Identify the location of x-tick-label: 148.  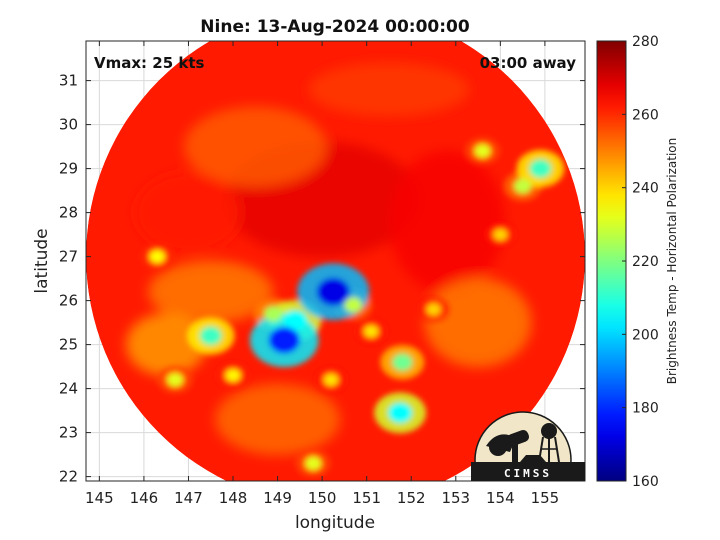
(233, 498).